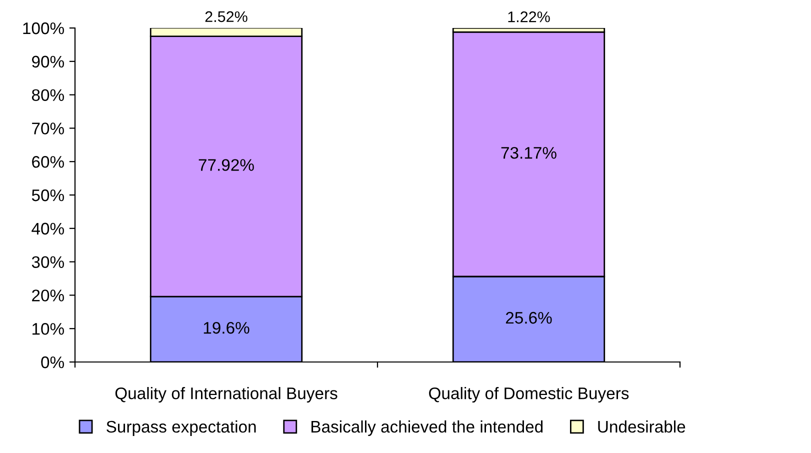 This screenshot has width=811, height=453. Describe the element at coordinates (48, 296) in the screenshot. I see `y-tick-label: 20%` at that location.